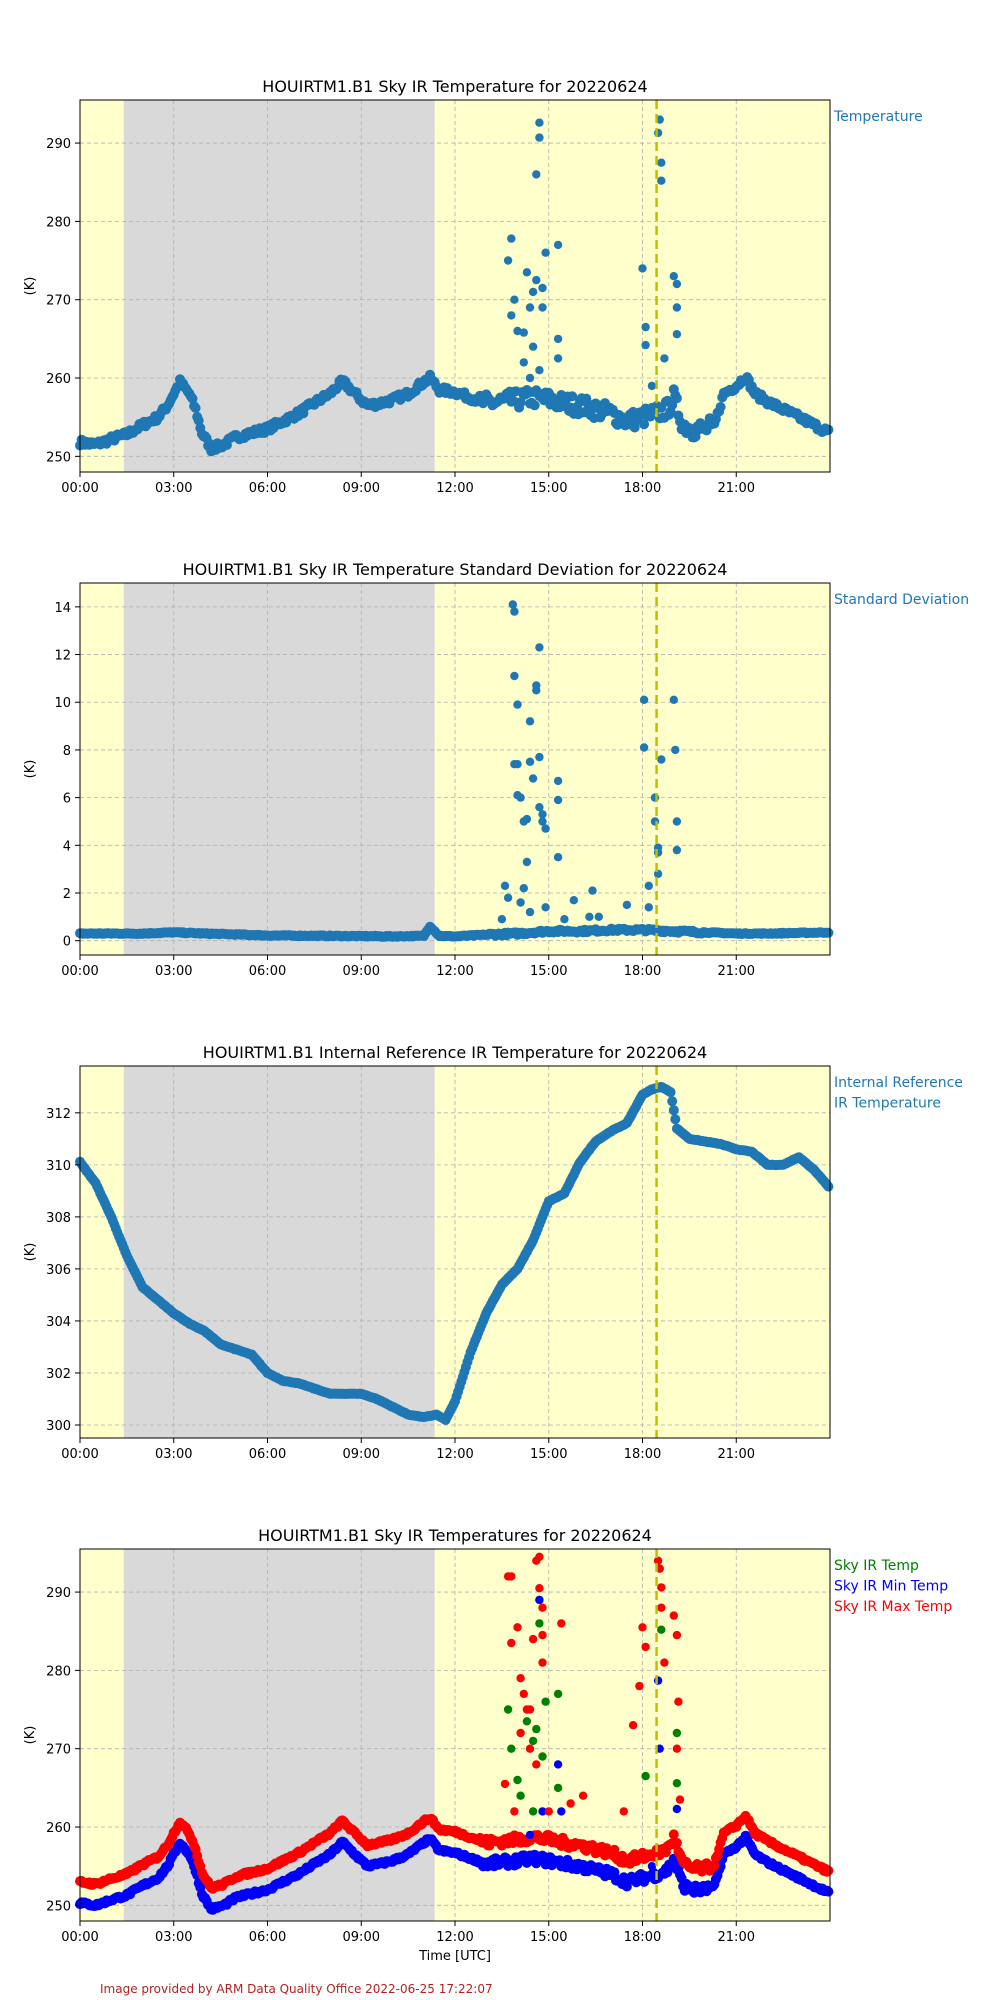 This screenshot has height=2000, width=1000. Describe the element at coordinates (901, 600) in the screenshot. I see `legend-entry: Standard Deviation` at that location.